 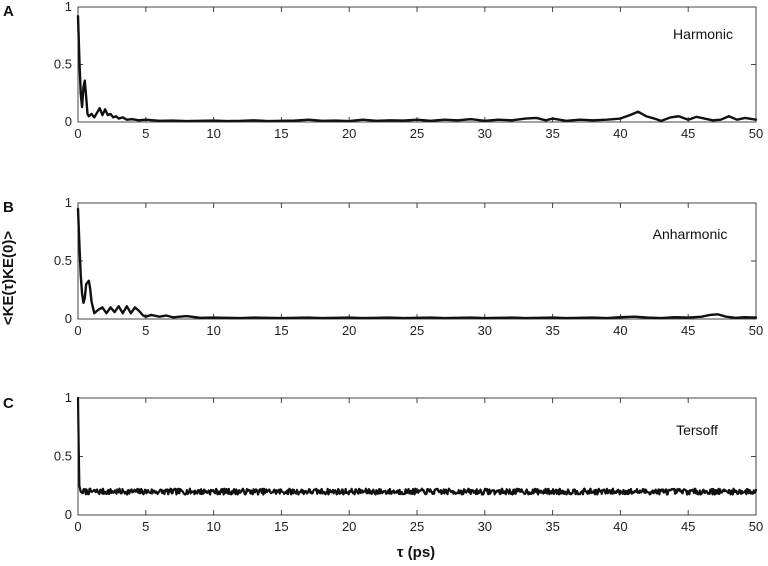 I want to click on y-axis-label: <KE(τ)KE(0)>, so click(x=8, y=278).